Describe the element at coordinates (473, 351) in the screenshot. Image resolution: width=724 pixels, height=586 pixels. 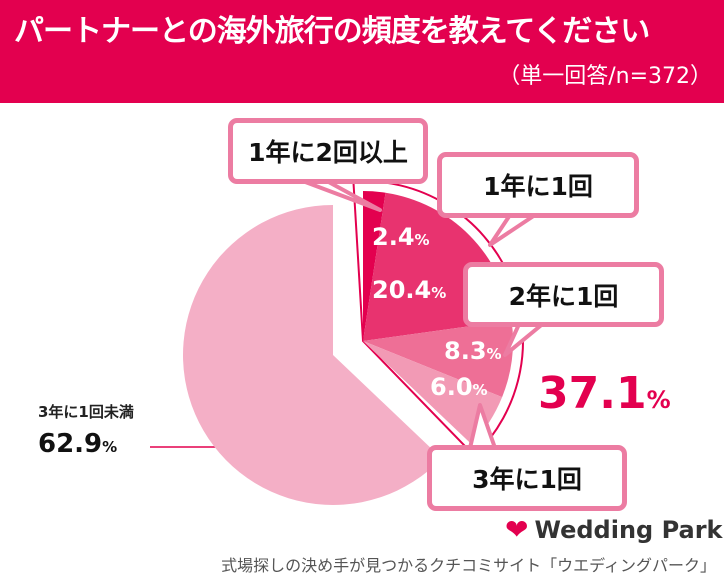
I see `pct-label-2: 8.3%` at that location.